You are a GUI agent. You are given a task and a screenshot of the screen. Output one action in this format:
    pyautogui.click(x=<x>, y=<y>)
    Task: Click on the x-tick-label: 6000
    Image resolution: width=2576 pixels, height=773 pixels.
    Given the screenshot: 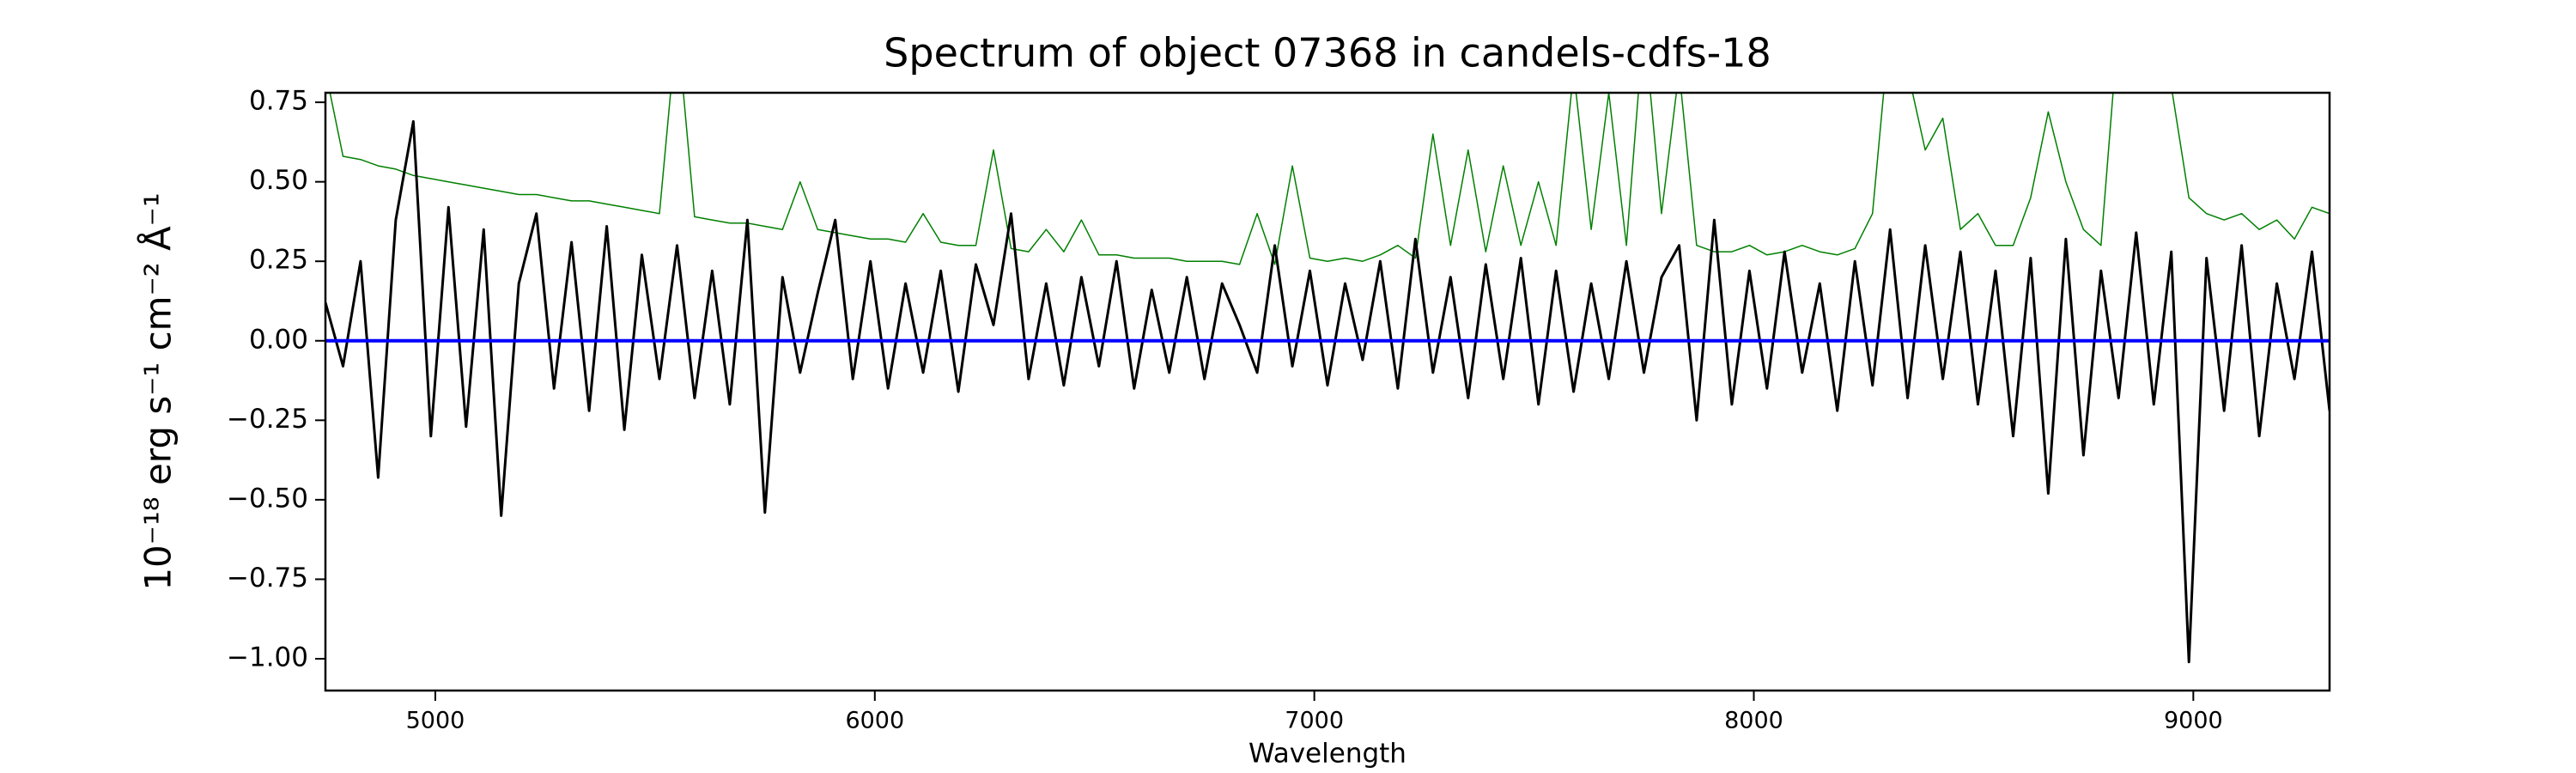 What is the action you would take?
    pyautogui.click(x=874, y=721)
    